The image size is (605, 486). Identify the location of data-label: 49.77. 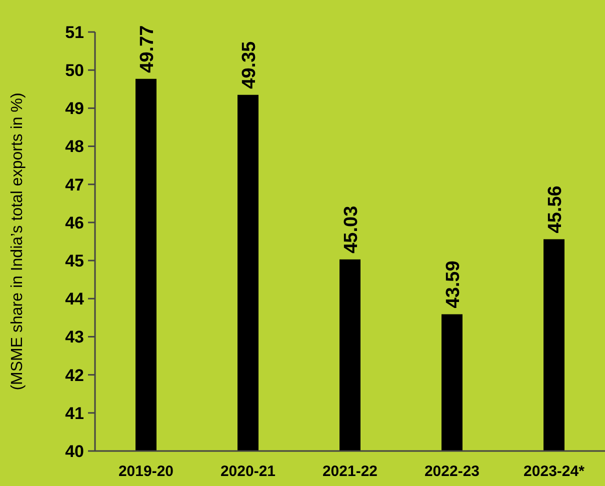
(147, 49).